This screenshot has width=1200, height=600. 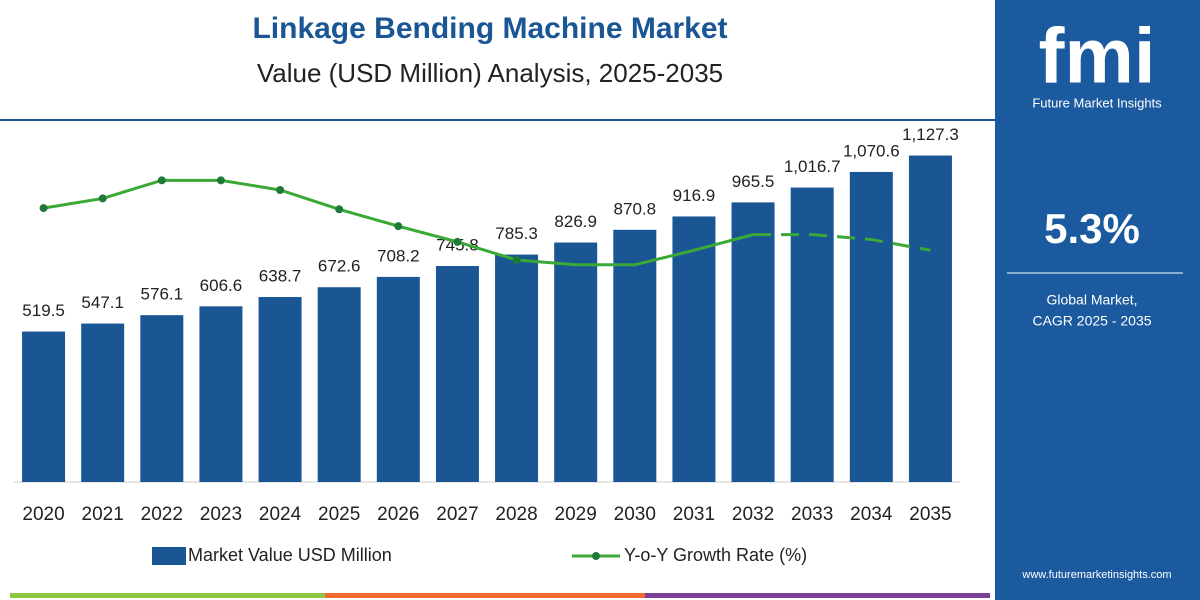 What do you see at coordinates (489, 28) in the screenshot?
I see `chart-title: Linkage Bending Machine Market` at bounding box center [489, 28].